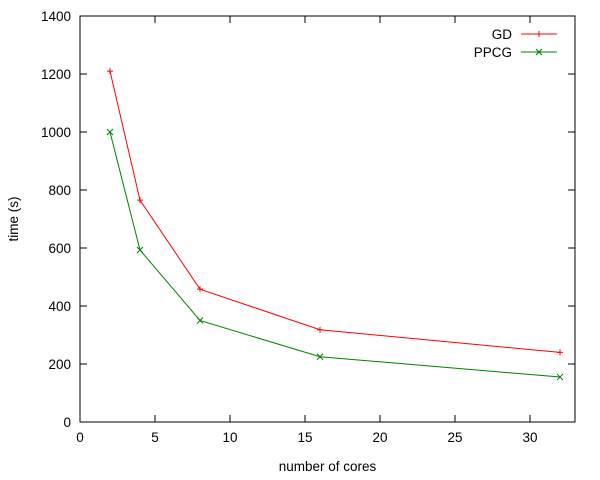 The image size is (600, 480). I want to click on y-tick-label: 400, so click(59, 306).